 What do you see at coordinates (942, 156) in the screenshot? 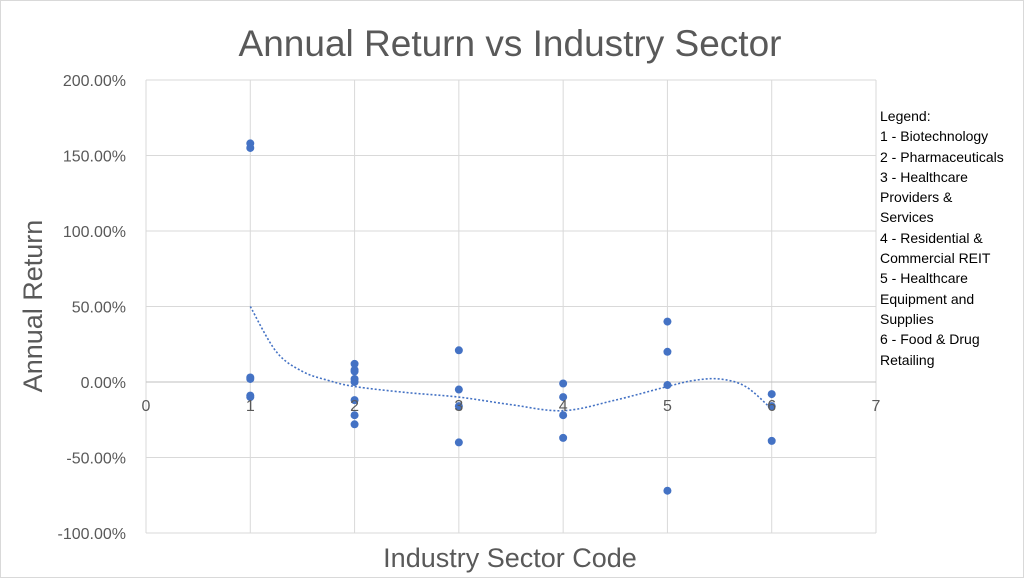
I see `legend-item-2: 2 - Pharmaceuticals` at bounding box center [942, 156].